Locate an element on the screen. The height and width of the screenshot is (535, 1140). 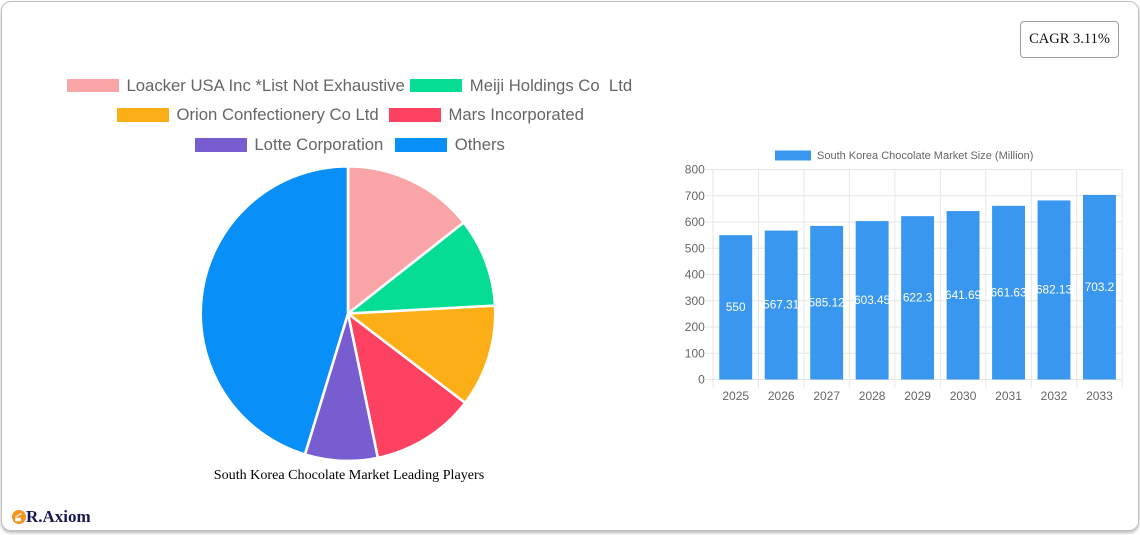
svg-text: 2027 is located at coordinates (826, 396).